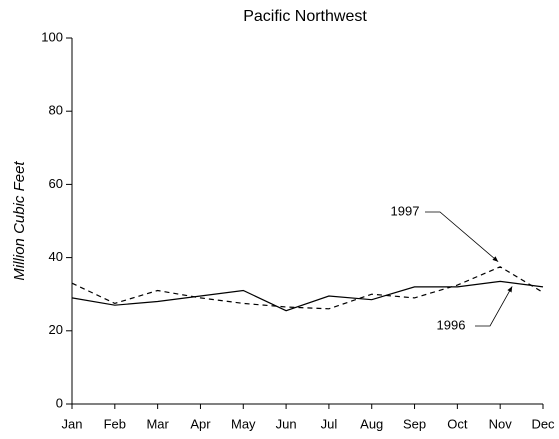  Describe the element at coordinates (451, 324) in the screenshot. I see `series-label: 1996` at that location.